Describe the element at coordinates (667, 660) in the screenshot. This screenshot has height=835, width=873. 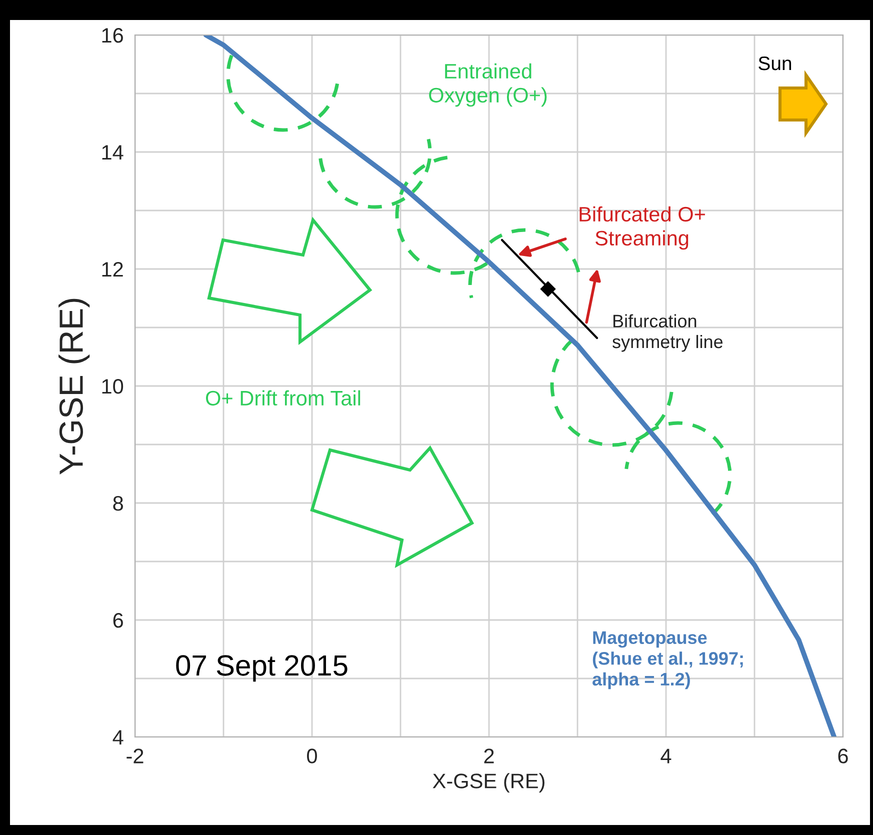
I see `annotation: Magetopause (Shue et al., 1997; alpha = 1.2)` at that location.